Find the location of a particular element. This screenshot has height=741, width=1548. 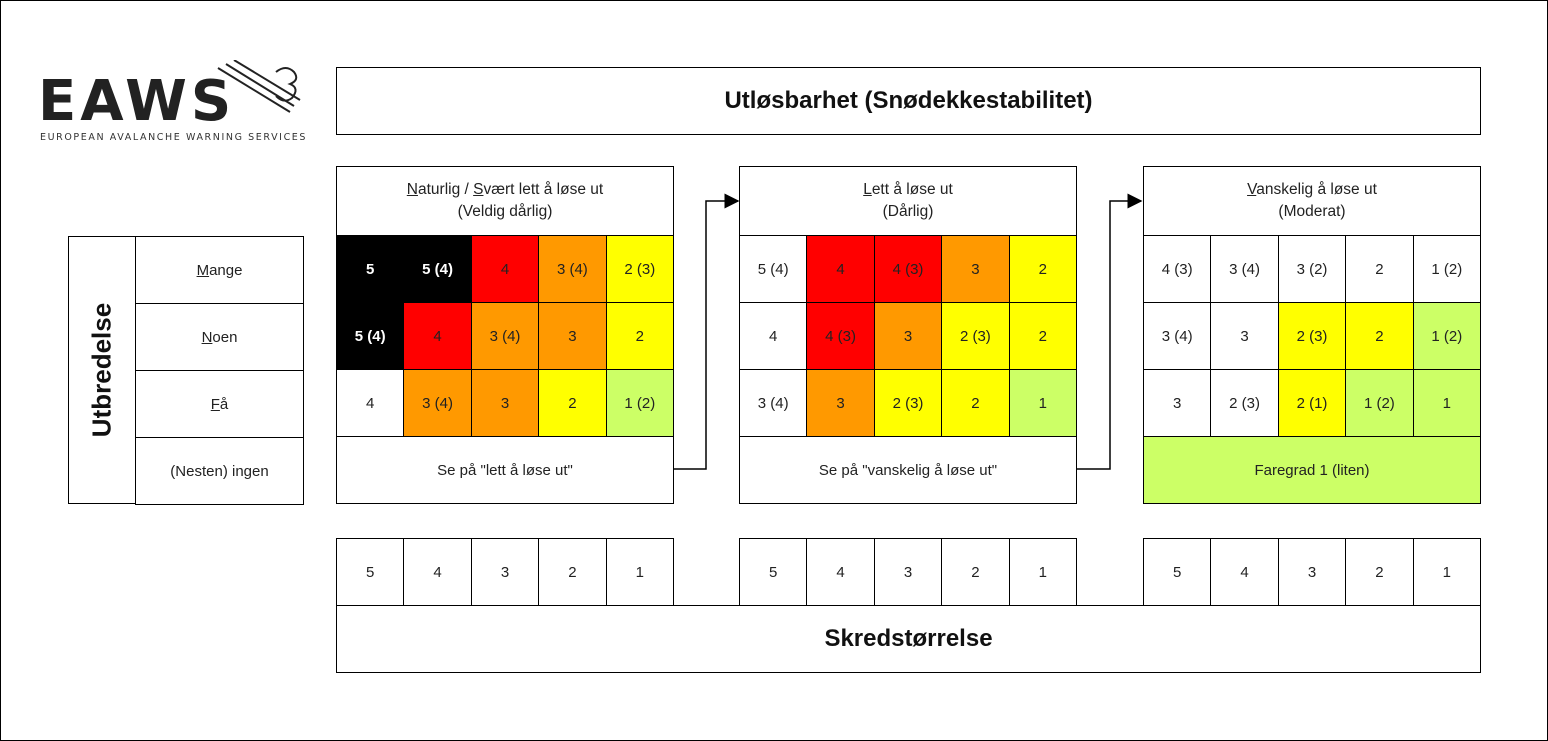

top-title: Utløsbarhet (Snødekkestabilitet) is located at coordinates (908, 101).